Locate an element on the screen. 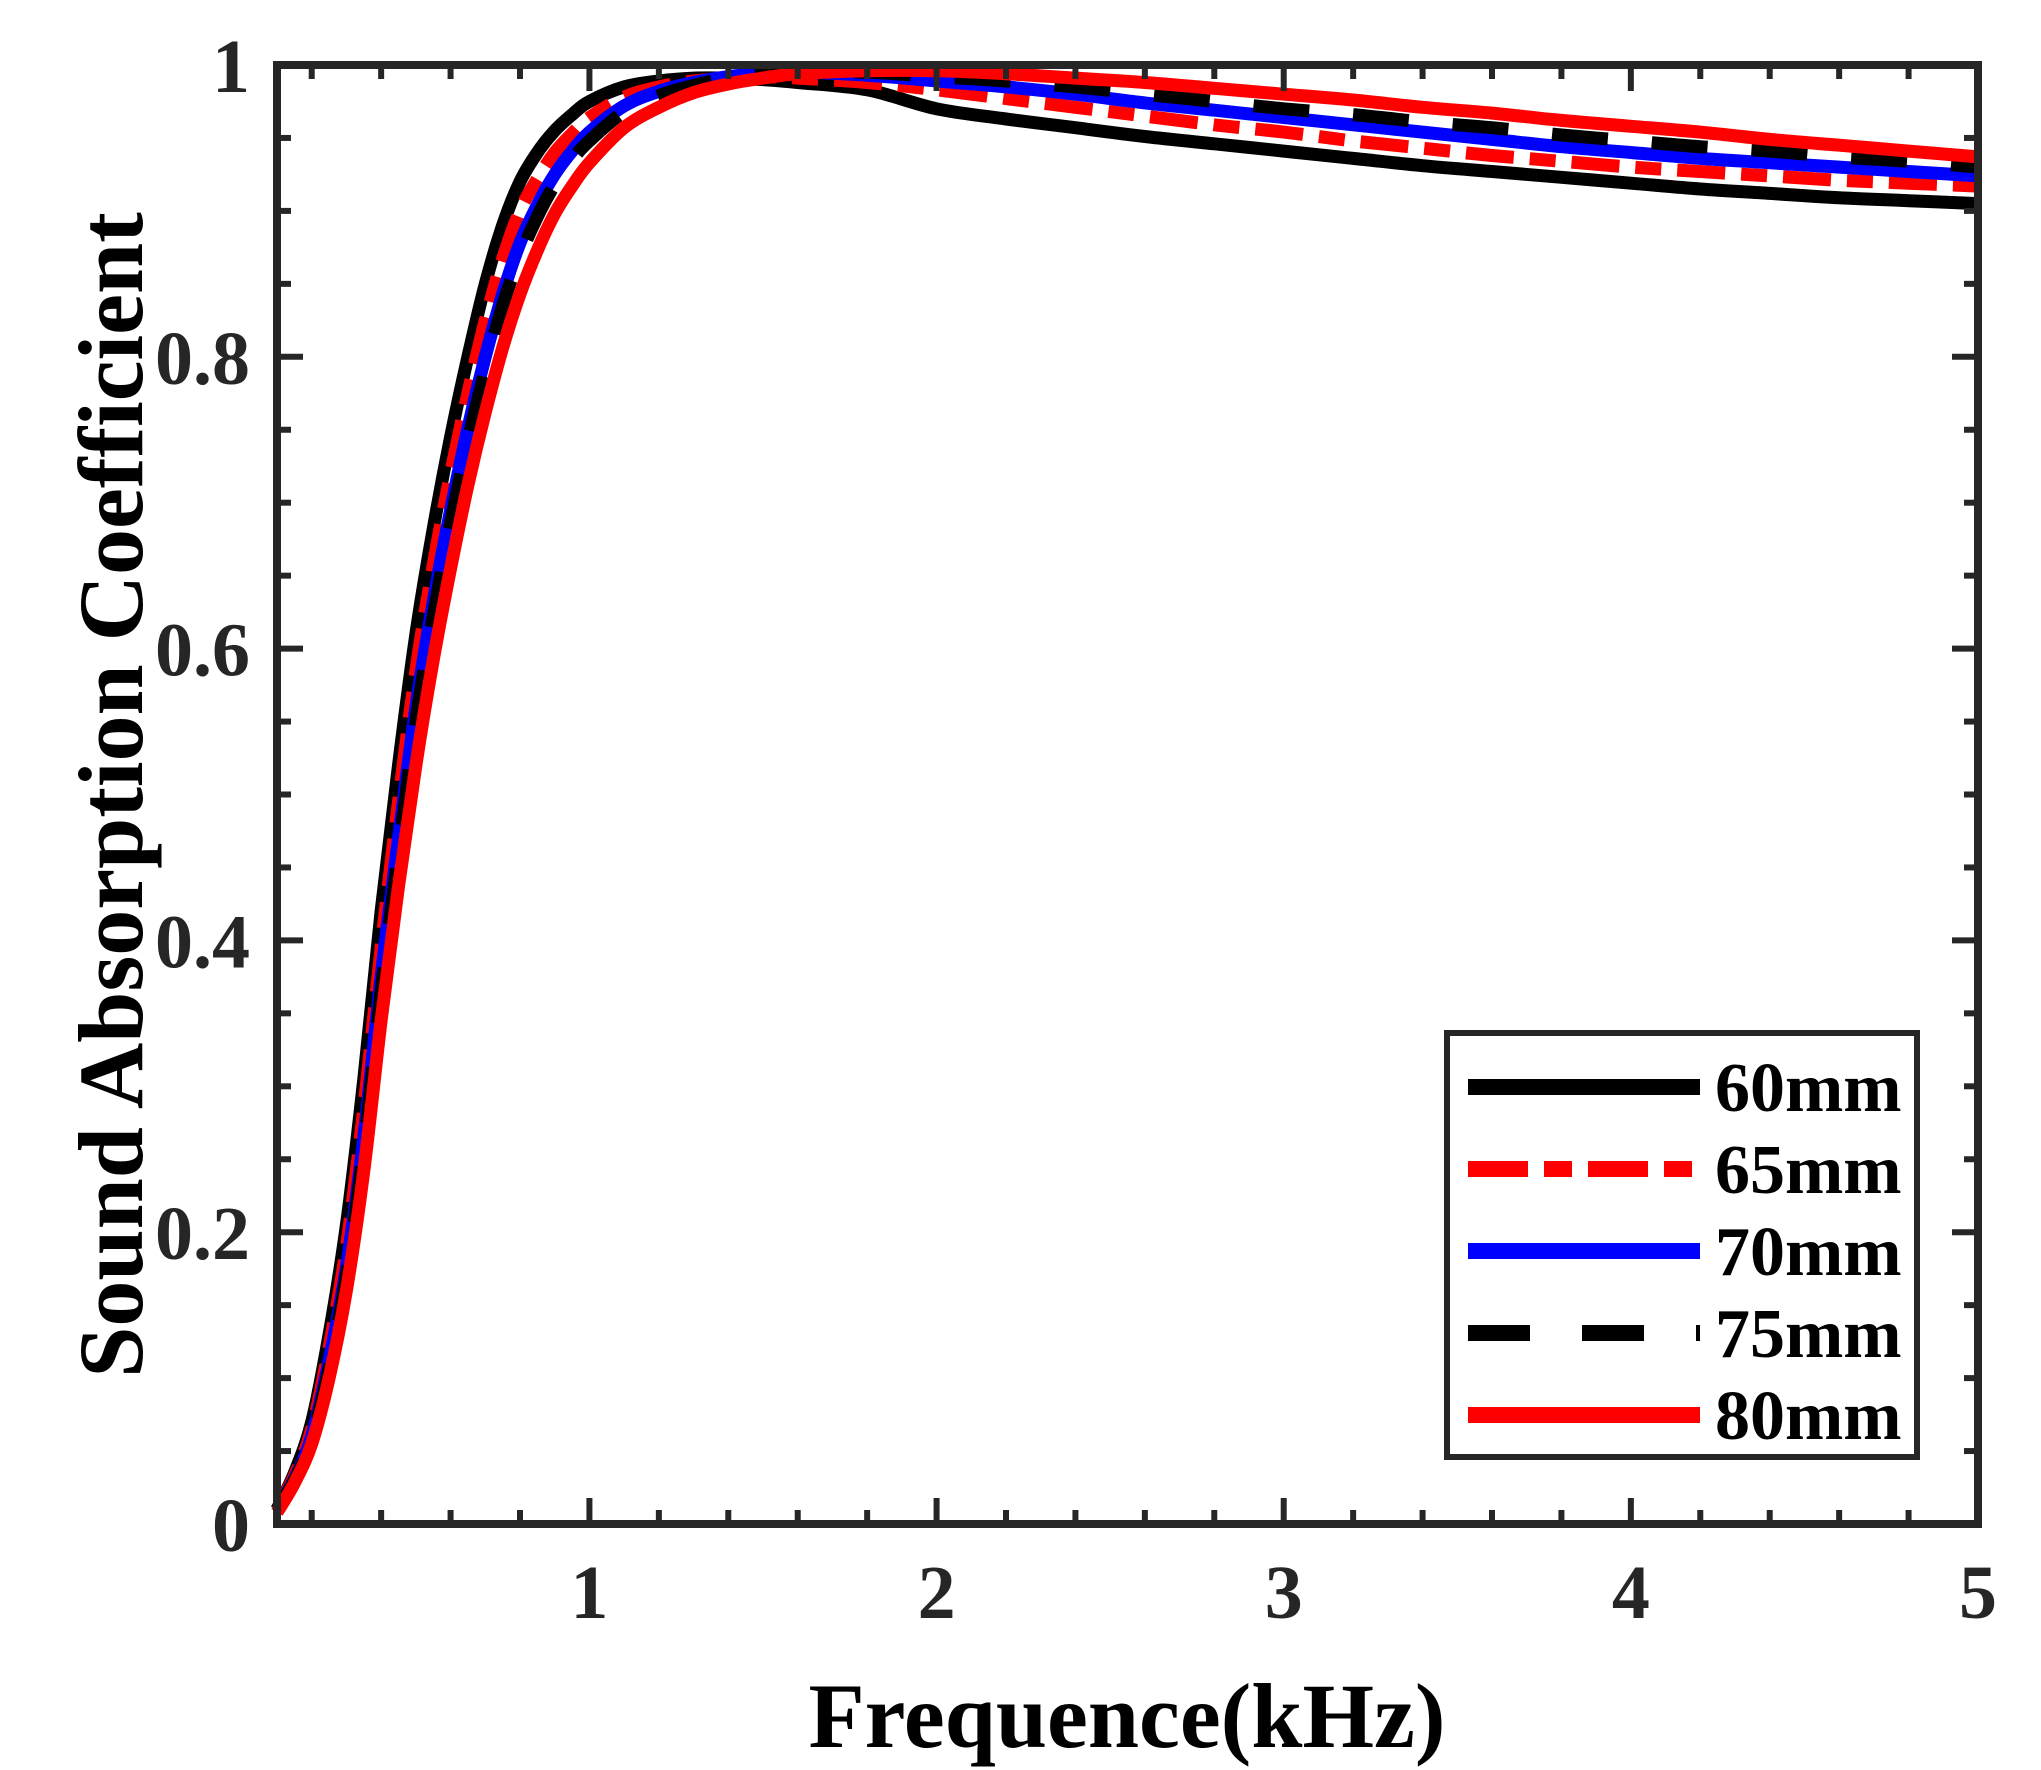 Image resolution: width=2041 pixels, height=1770 pixels. x-tick-label: 5 is located at coordinates (1978, 1593).